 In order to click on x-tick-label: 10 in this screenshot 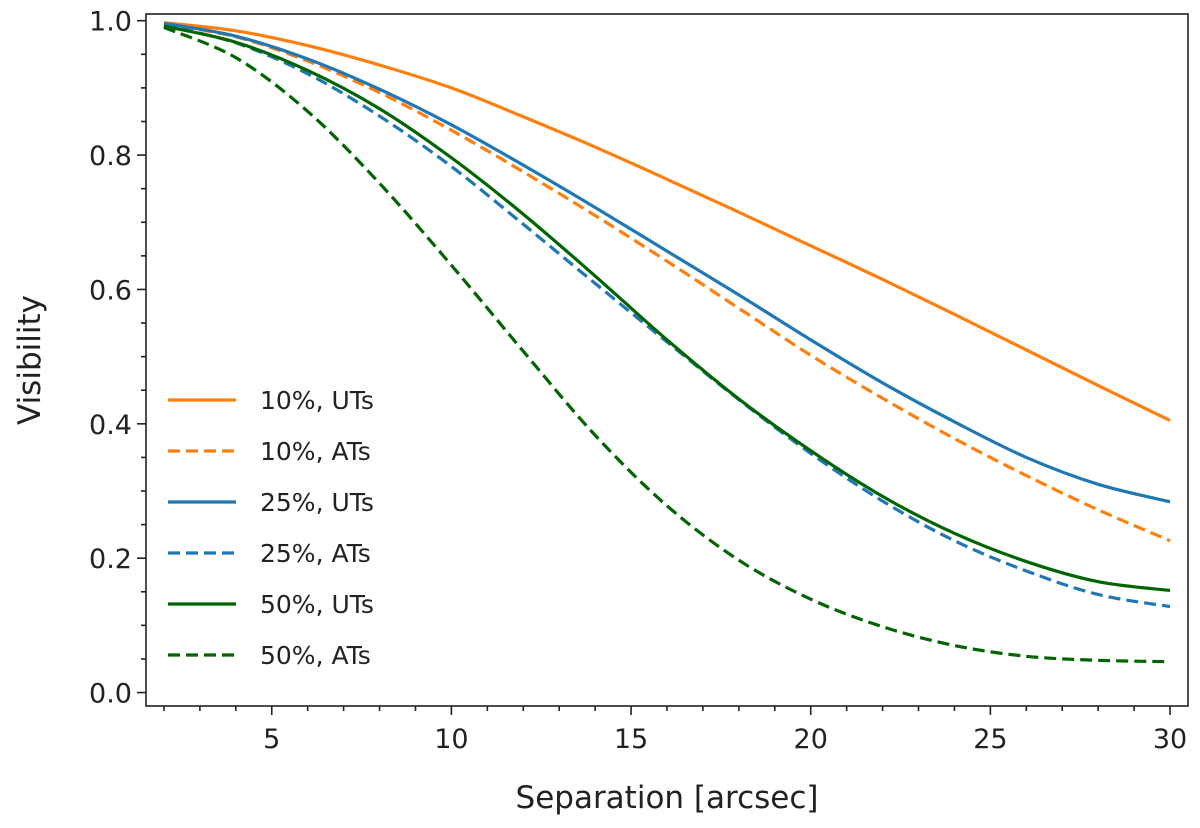, I will do `click(451, 739)`.